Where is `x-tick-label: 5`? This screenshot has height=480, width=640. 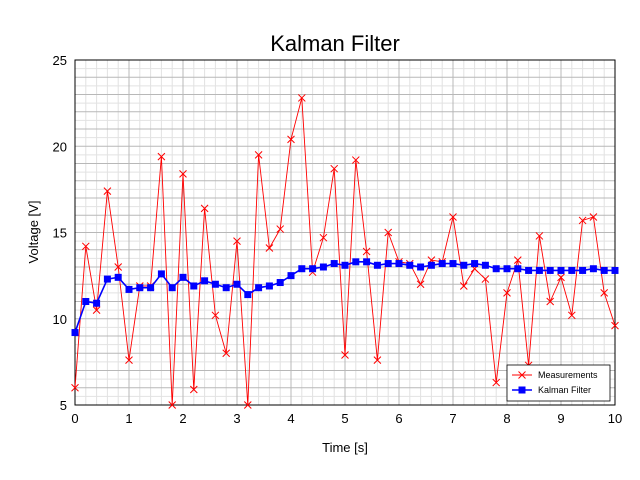 x-tick-label: 5 is located at coordinates (344, 418).